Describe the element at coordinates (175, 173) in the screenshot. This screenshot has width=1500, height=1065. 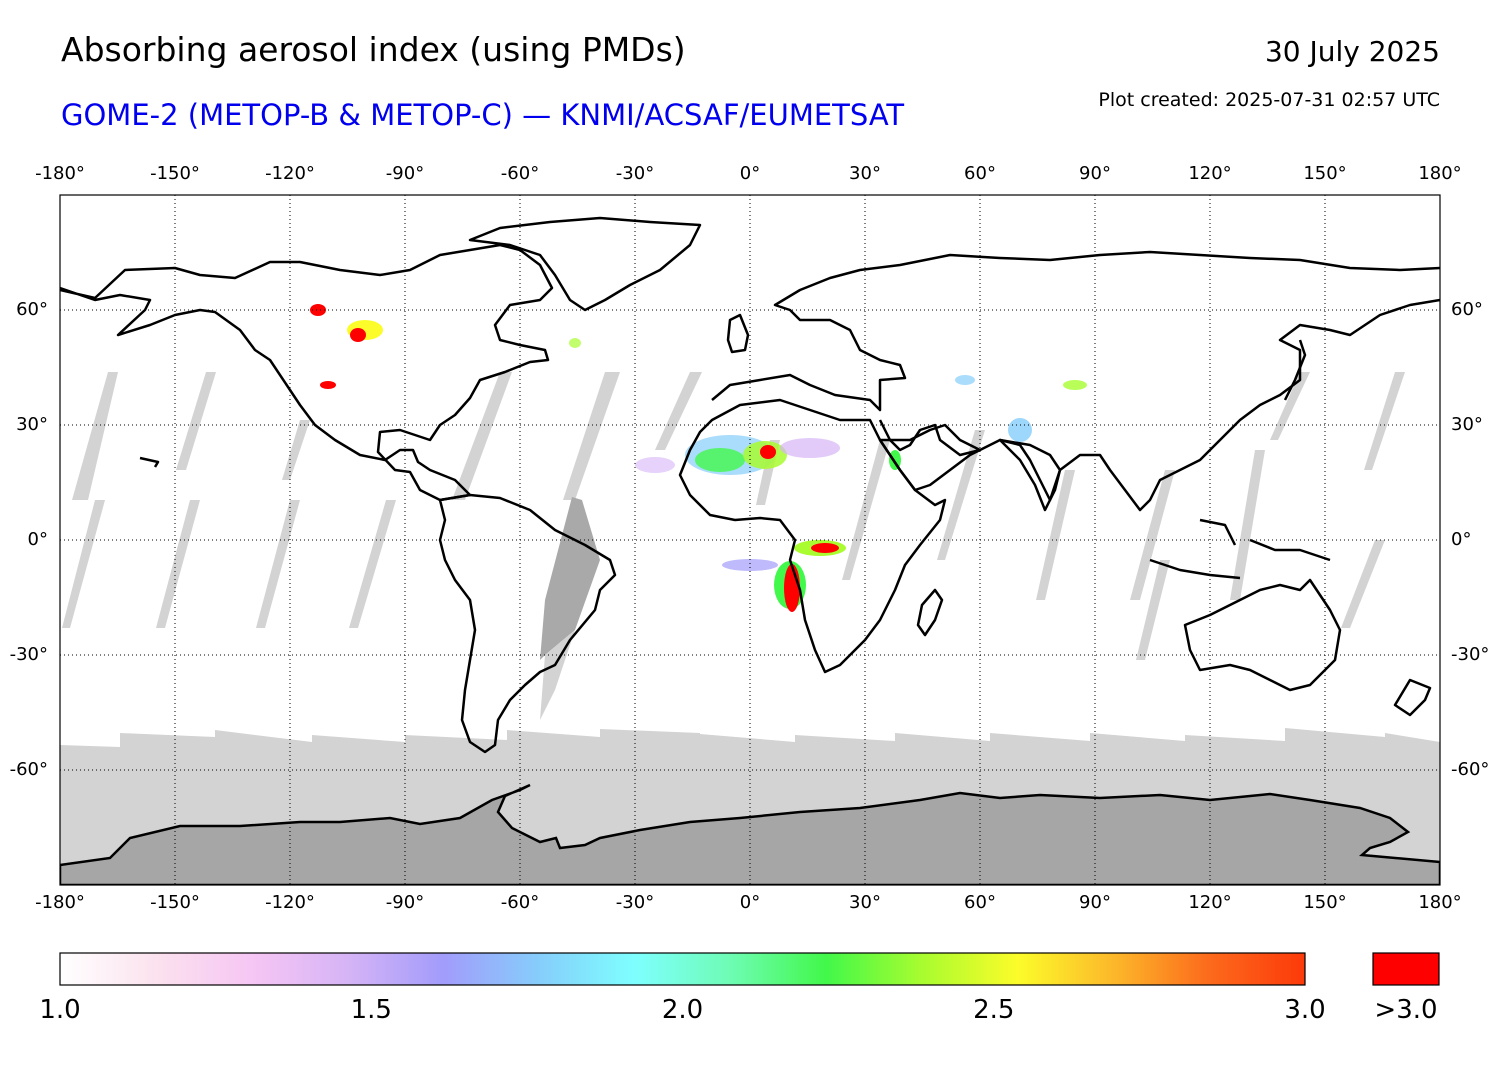
I see `lon-tick-label-top: -150°` at that location.